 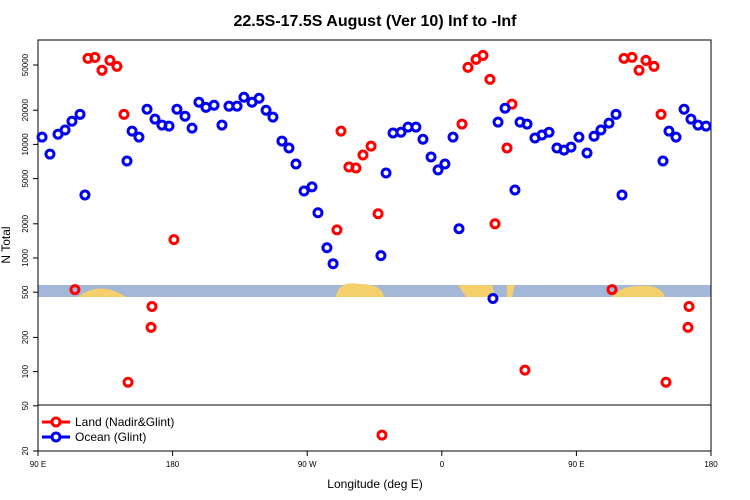 I want to click on y-tick-label: 1000, so click(x=25, y=258).